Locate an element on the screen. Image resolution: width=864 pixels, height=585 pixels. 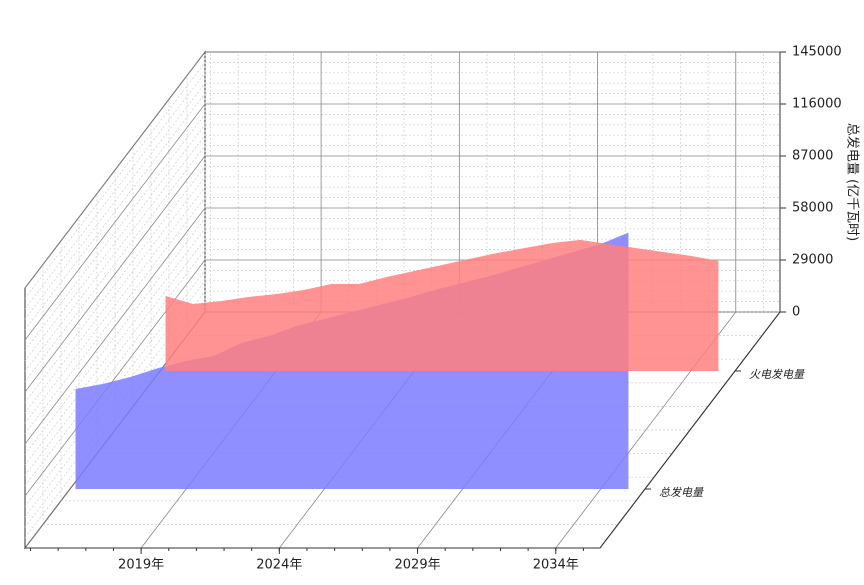
y-tick-label: 87000 is located at coordinates (812, 156).